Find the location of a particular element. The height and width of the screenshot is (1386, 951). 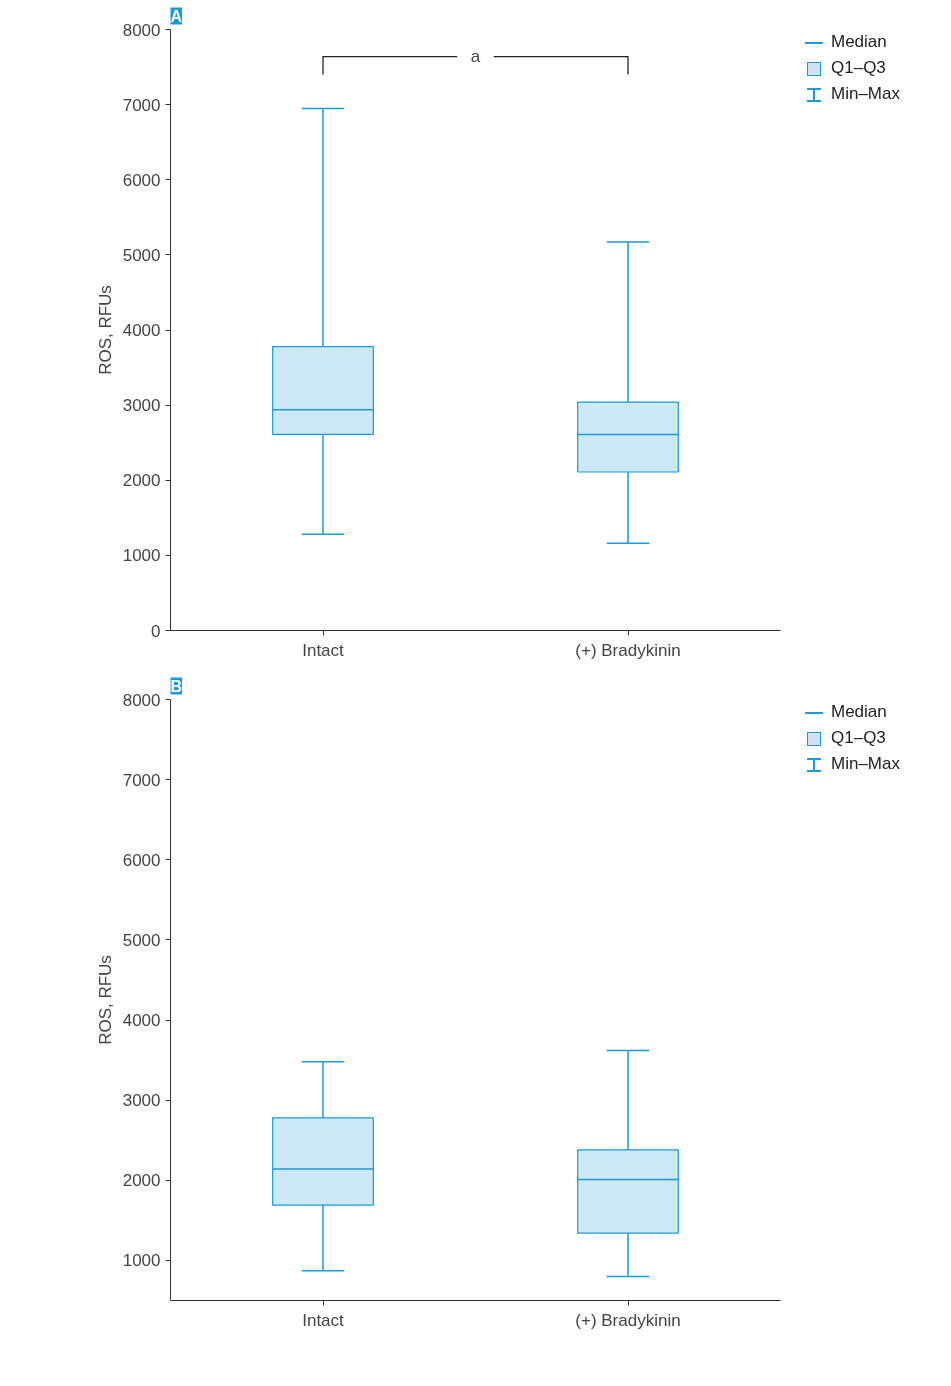

y-tick-label: 0 is located at coordinates (156, 631).